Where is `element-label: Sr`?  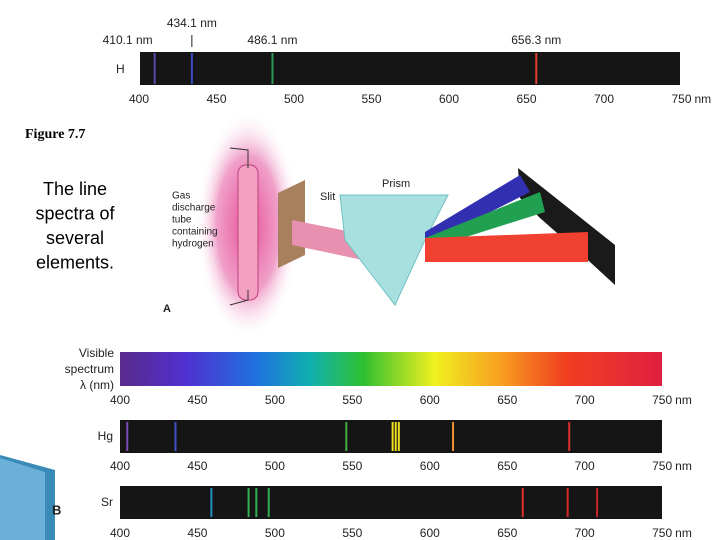 element-label: Sr is located at coordinates (107, 502).